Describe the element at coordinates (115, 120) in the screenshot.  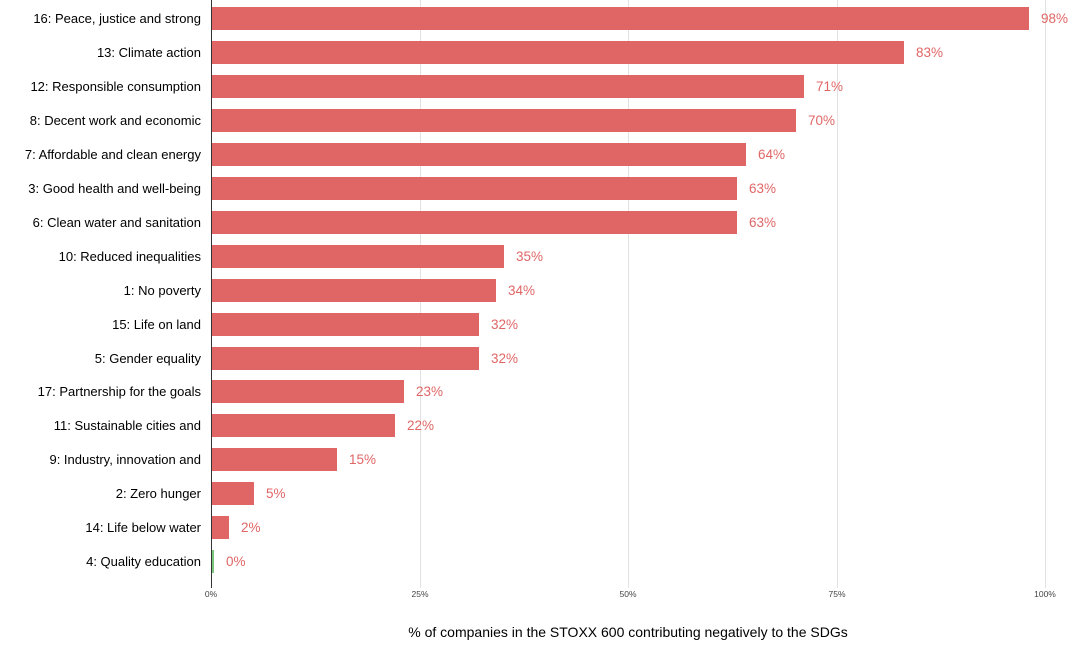
I see `category-label: 8: Decent work and economic` at that location.